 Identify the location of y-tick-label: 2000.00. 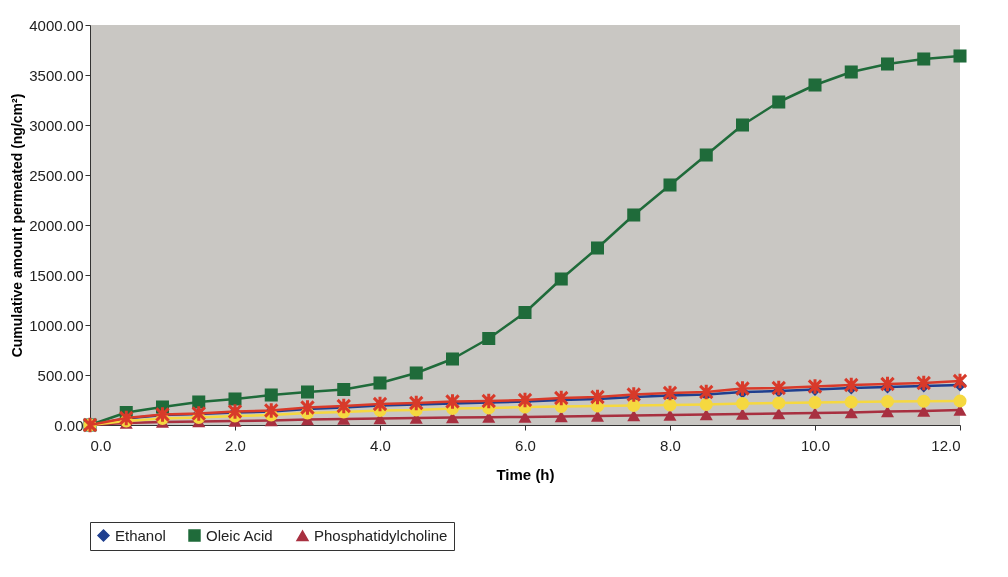
(56, 225).